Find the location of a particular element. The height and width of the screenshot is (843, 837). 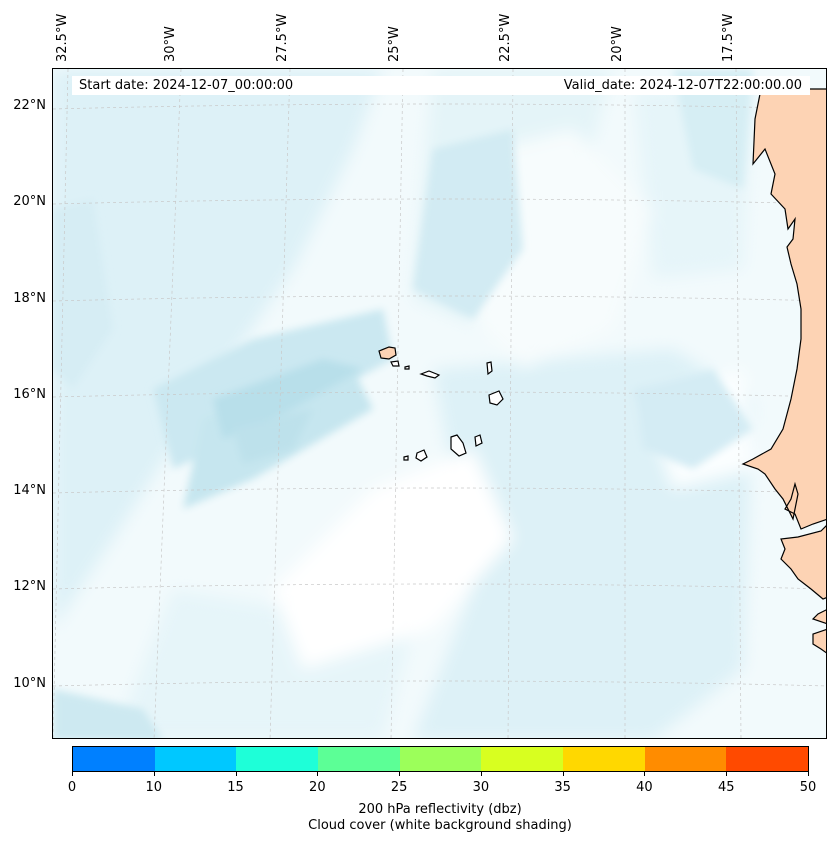

colorbar-tick-label: 30 is located at coordinates (481, 787).